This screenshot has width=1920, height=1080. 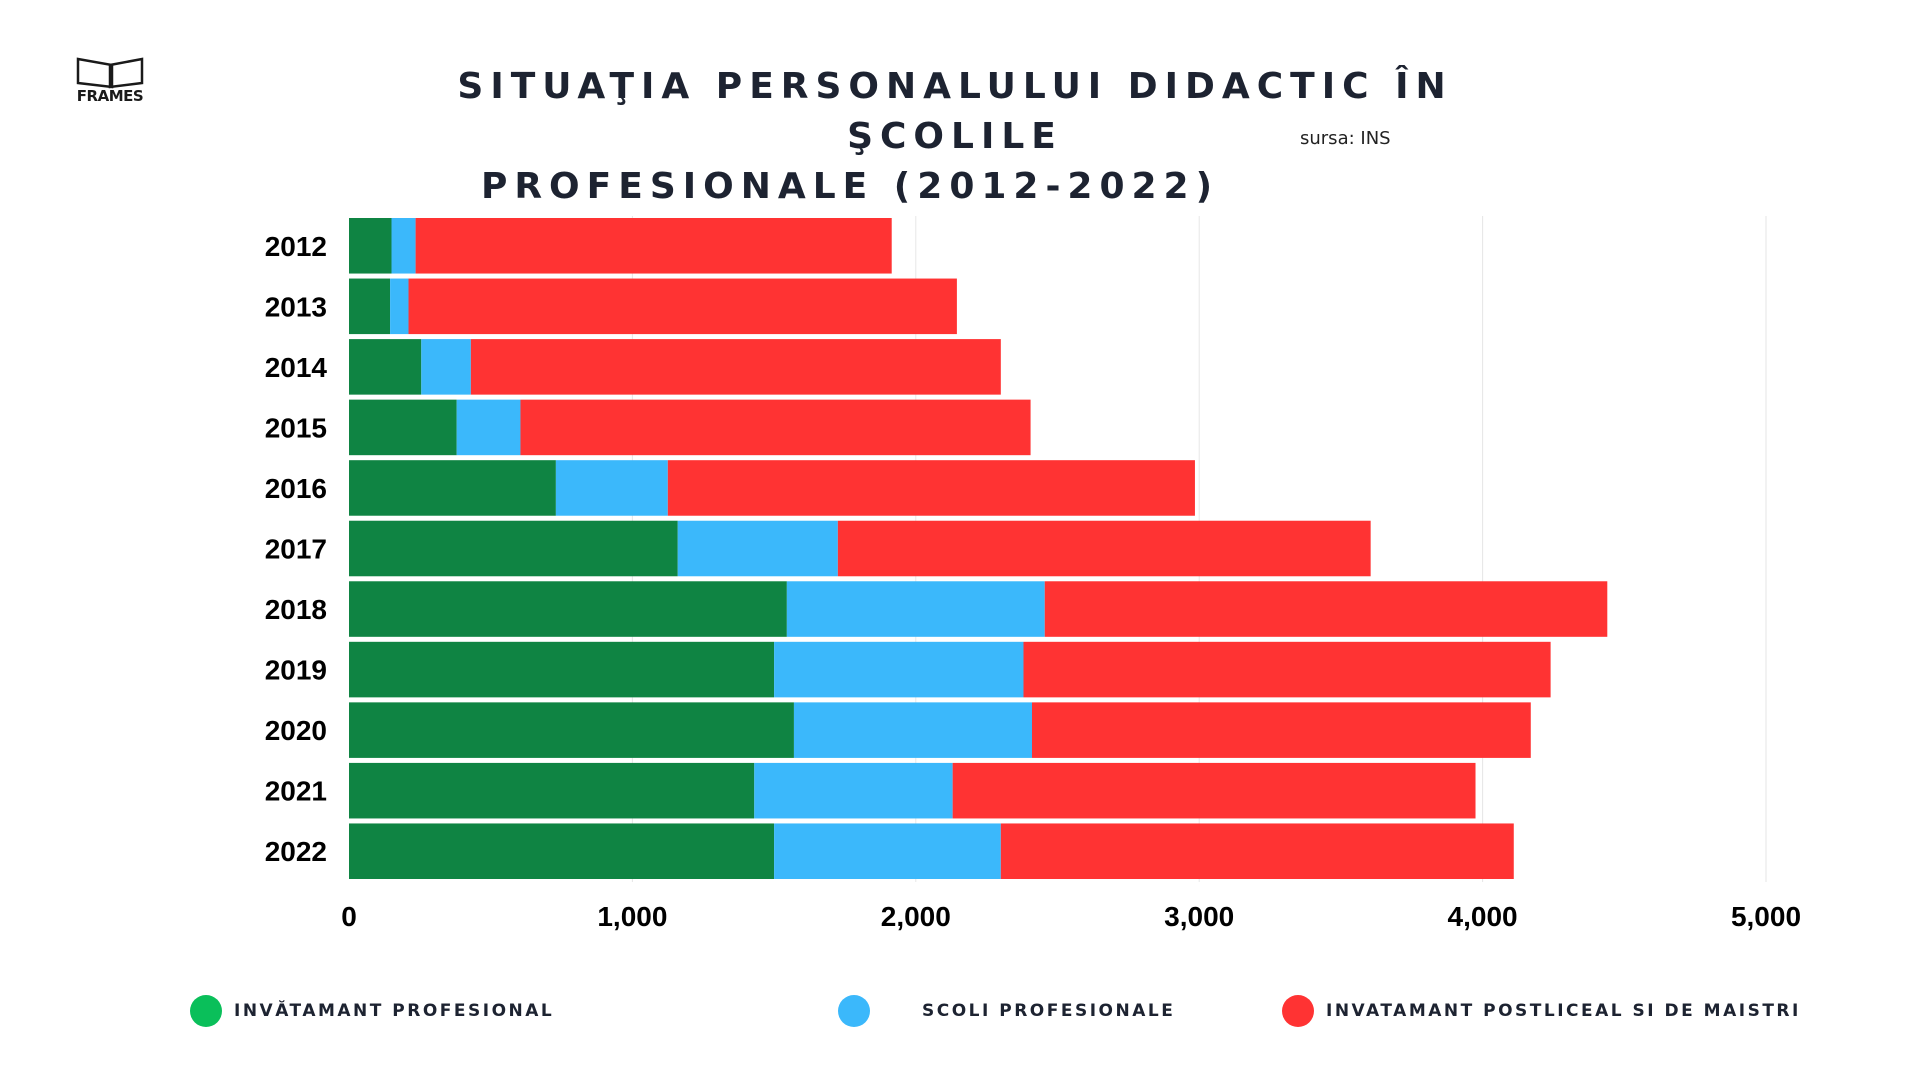 What do you see at coordinates (1483, 916) in the screenshot?
I see `x-tick-label: 4,000` at bounding box center [1483, 916].